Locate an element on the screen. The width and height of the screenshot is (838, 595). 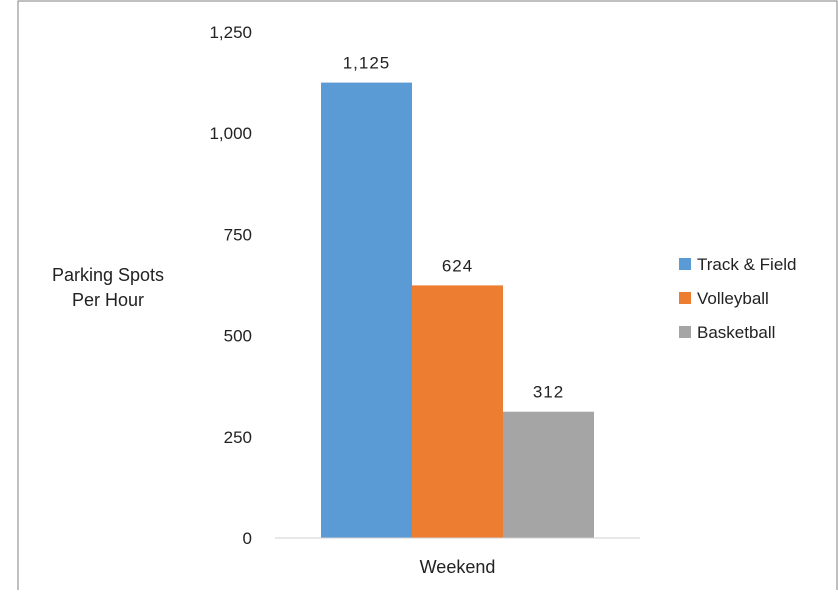
y-tick-label: 1,250 is located at coordinates (230, 32).